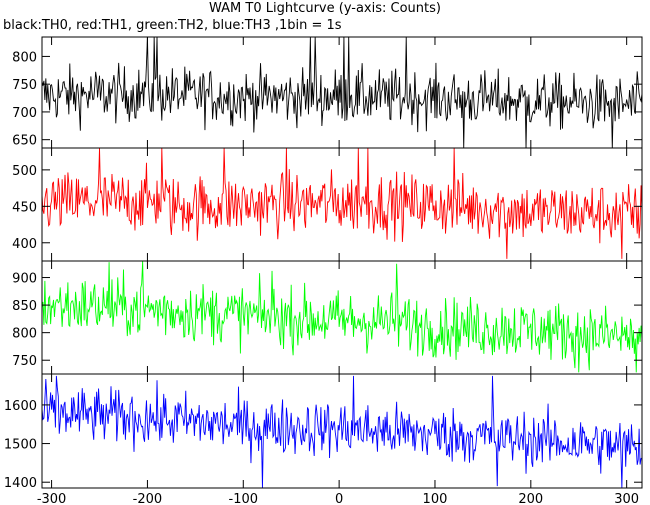  I want to click on y-tick-label: 400, so click(24, 244).